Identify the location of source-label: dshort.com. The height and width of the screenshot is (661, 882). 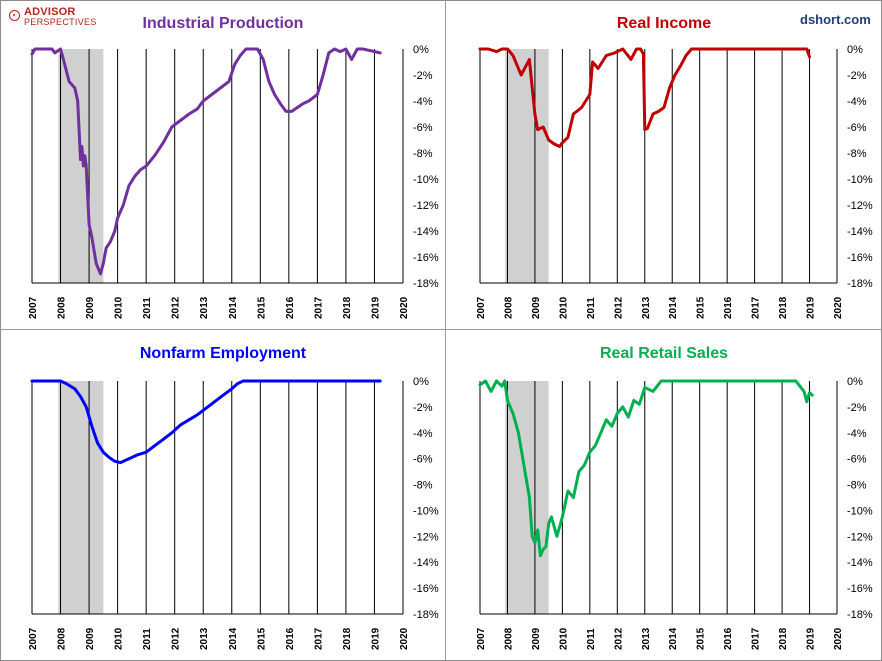
(835, 19).